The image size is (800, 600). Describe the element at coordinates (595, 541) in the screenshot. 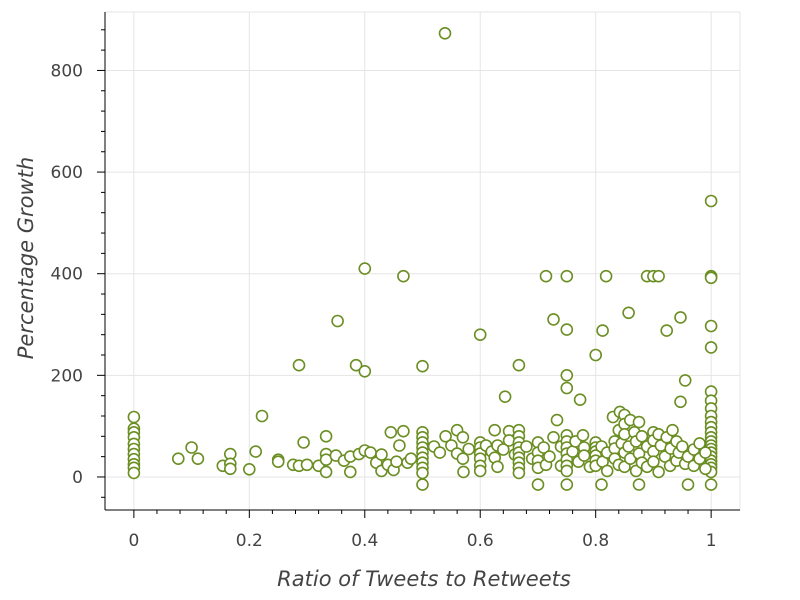

I see `x-tick-label: 0.8` at that location.